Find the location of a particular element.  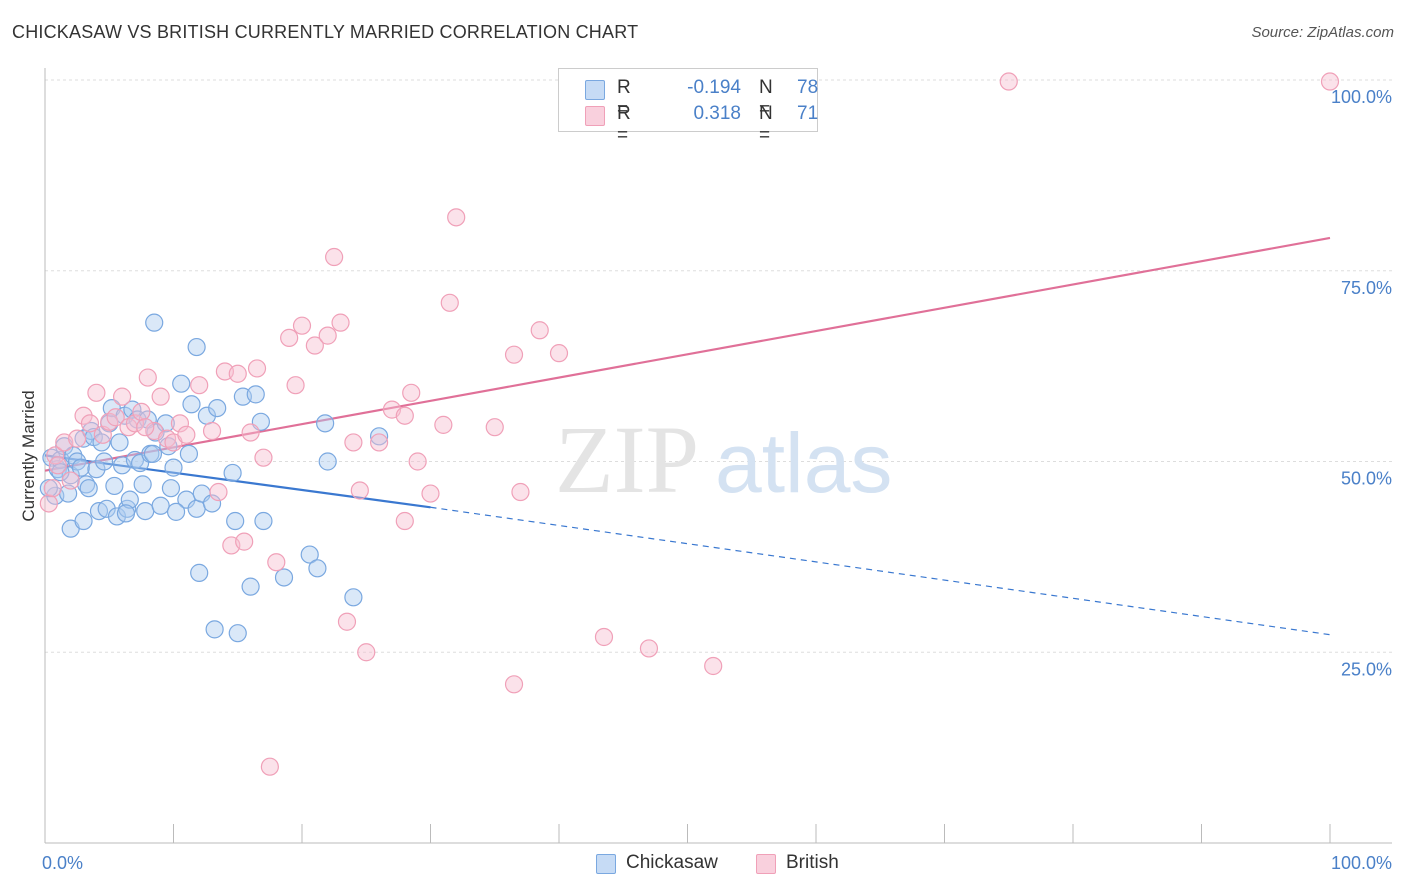

trend-line-chickasaw is located at coordinates (237, 481).